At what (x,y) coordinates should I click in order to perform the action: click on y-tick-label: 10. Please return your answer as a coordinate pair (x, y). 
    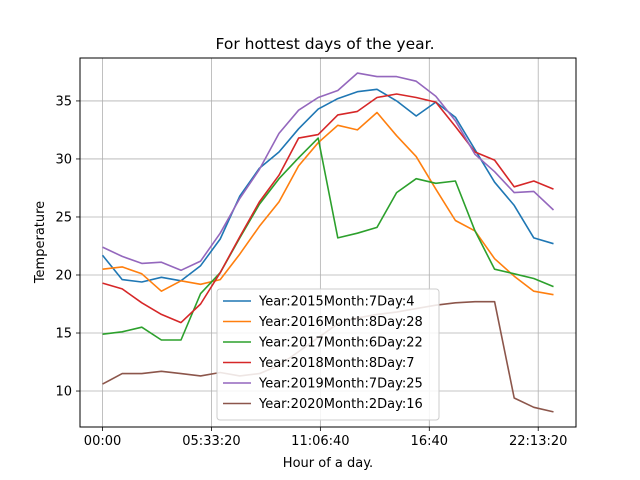
    Looking at the image, I should click on (63, 392).